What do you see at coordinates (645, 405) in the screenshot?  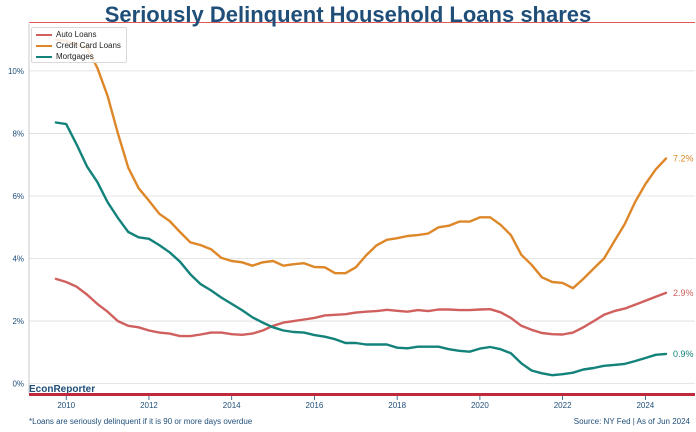 I see `x-tick-label: 2024` at bounding box center [645, 405].